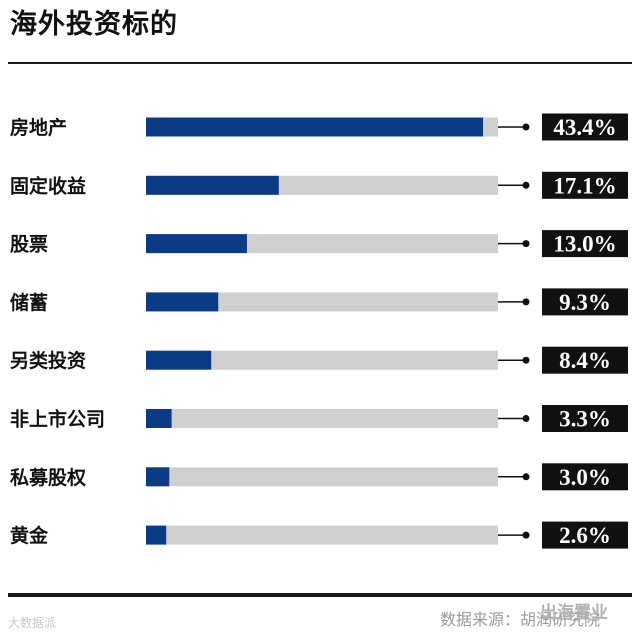 Image resolution: width=640 pixels, height=635 pixels. I want to click on category-label: 黄金, so click(29, 535).